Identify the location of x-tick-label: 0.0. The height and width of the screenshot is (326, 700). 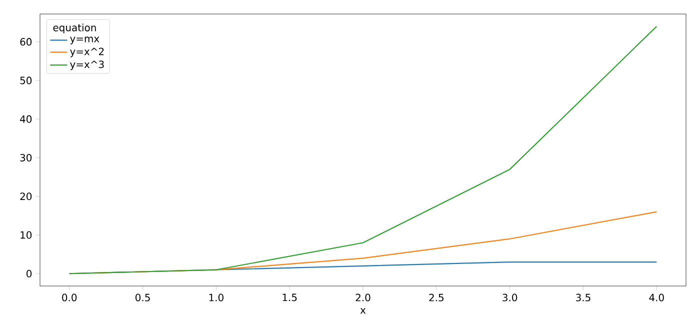
(69, 298).